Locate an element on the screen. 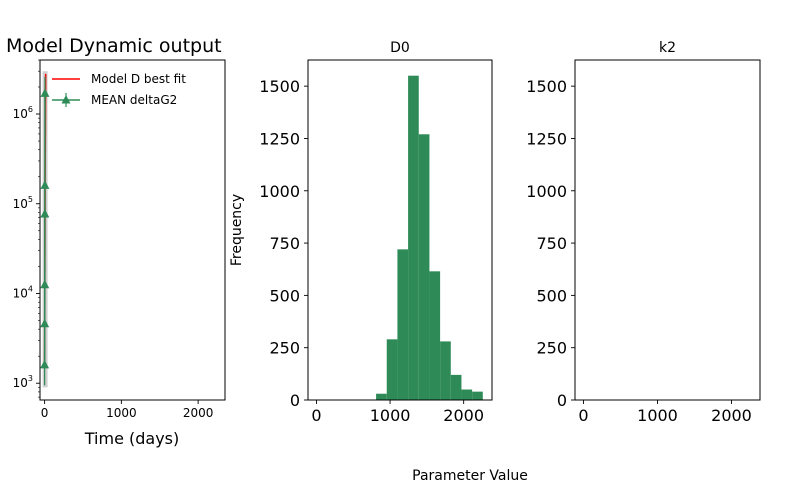 This screenshot has height=500, width=800. panel1-y-tick-exp: 6 is located at coordinates (30, 109).